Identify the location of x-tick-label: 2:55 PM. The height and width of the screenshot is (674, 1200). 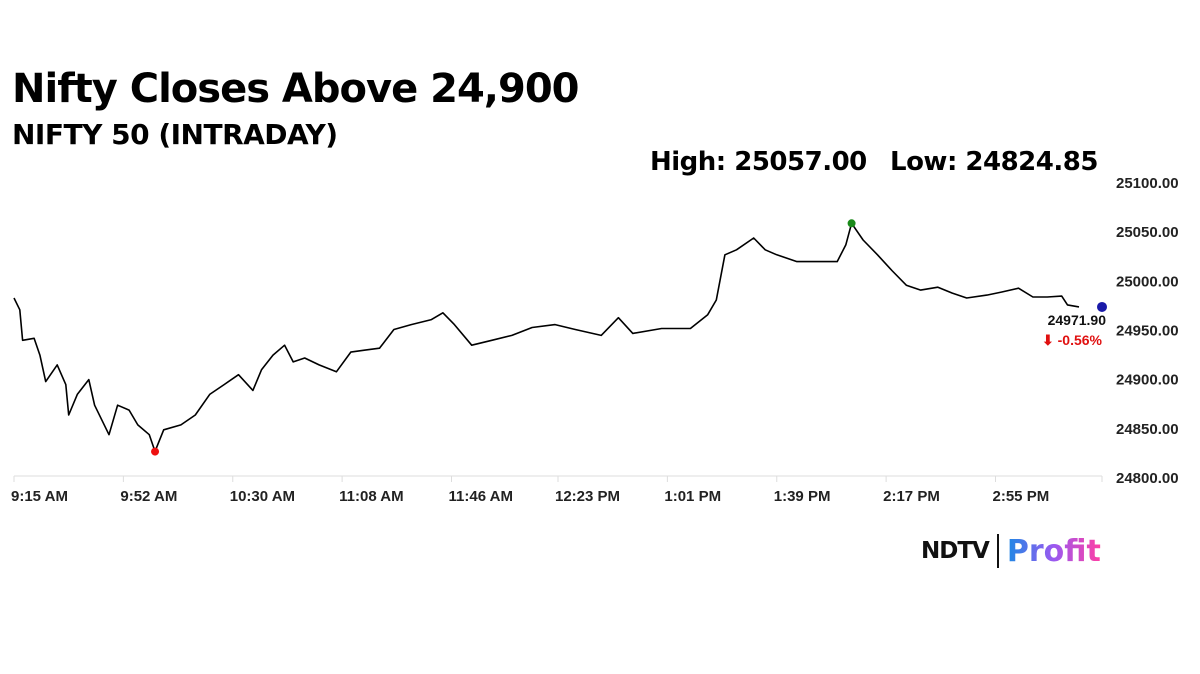
(1021, 496).